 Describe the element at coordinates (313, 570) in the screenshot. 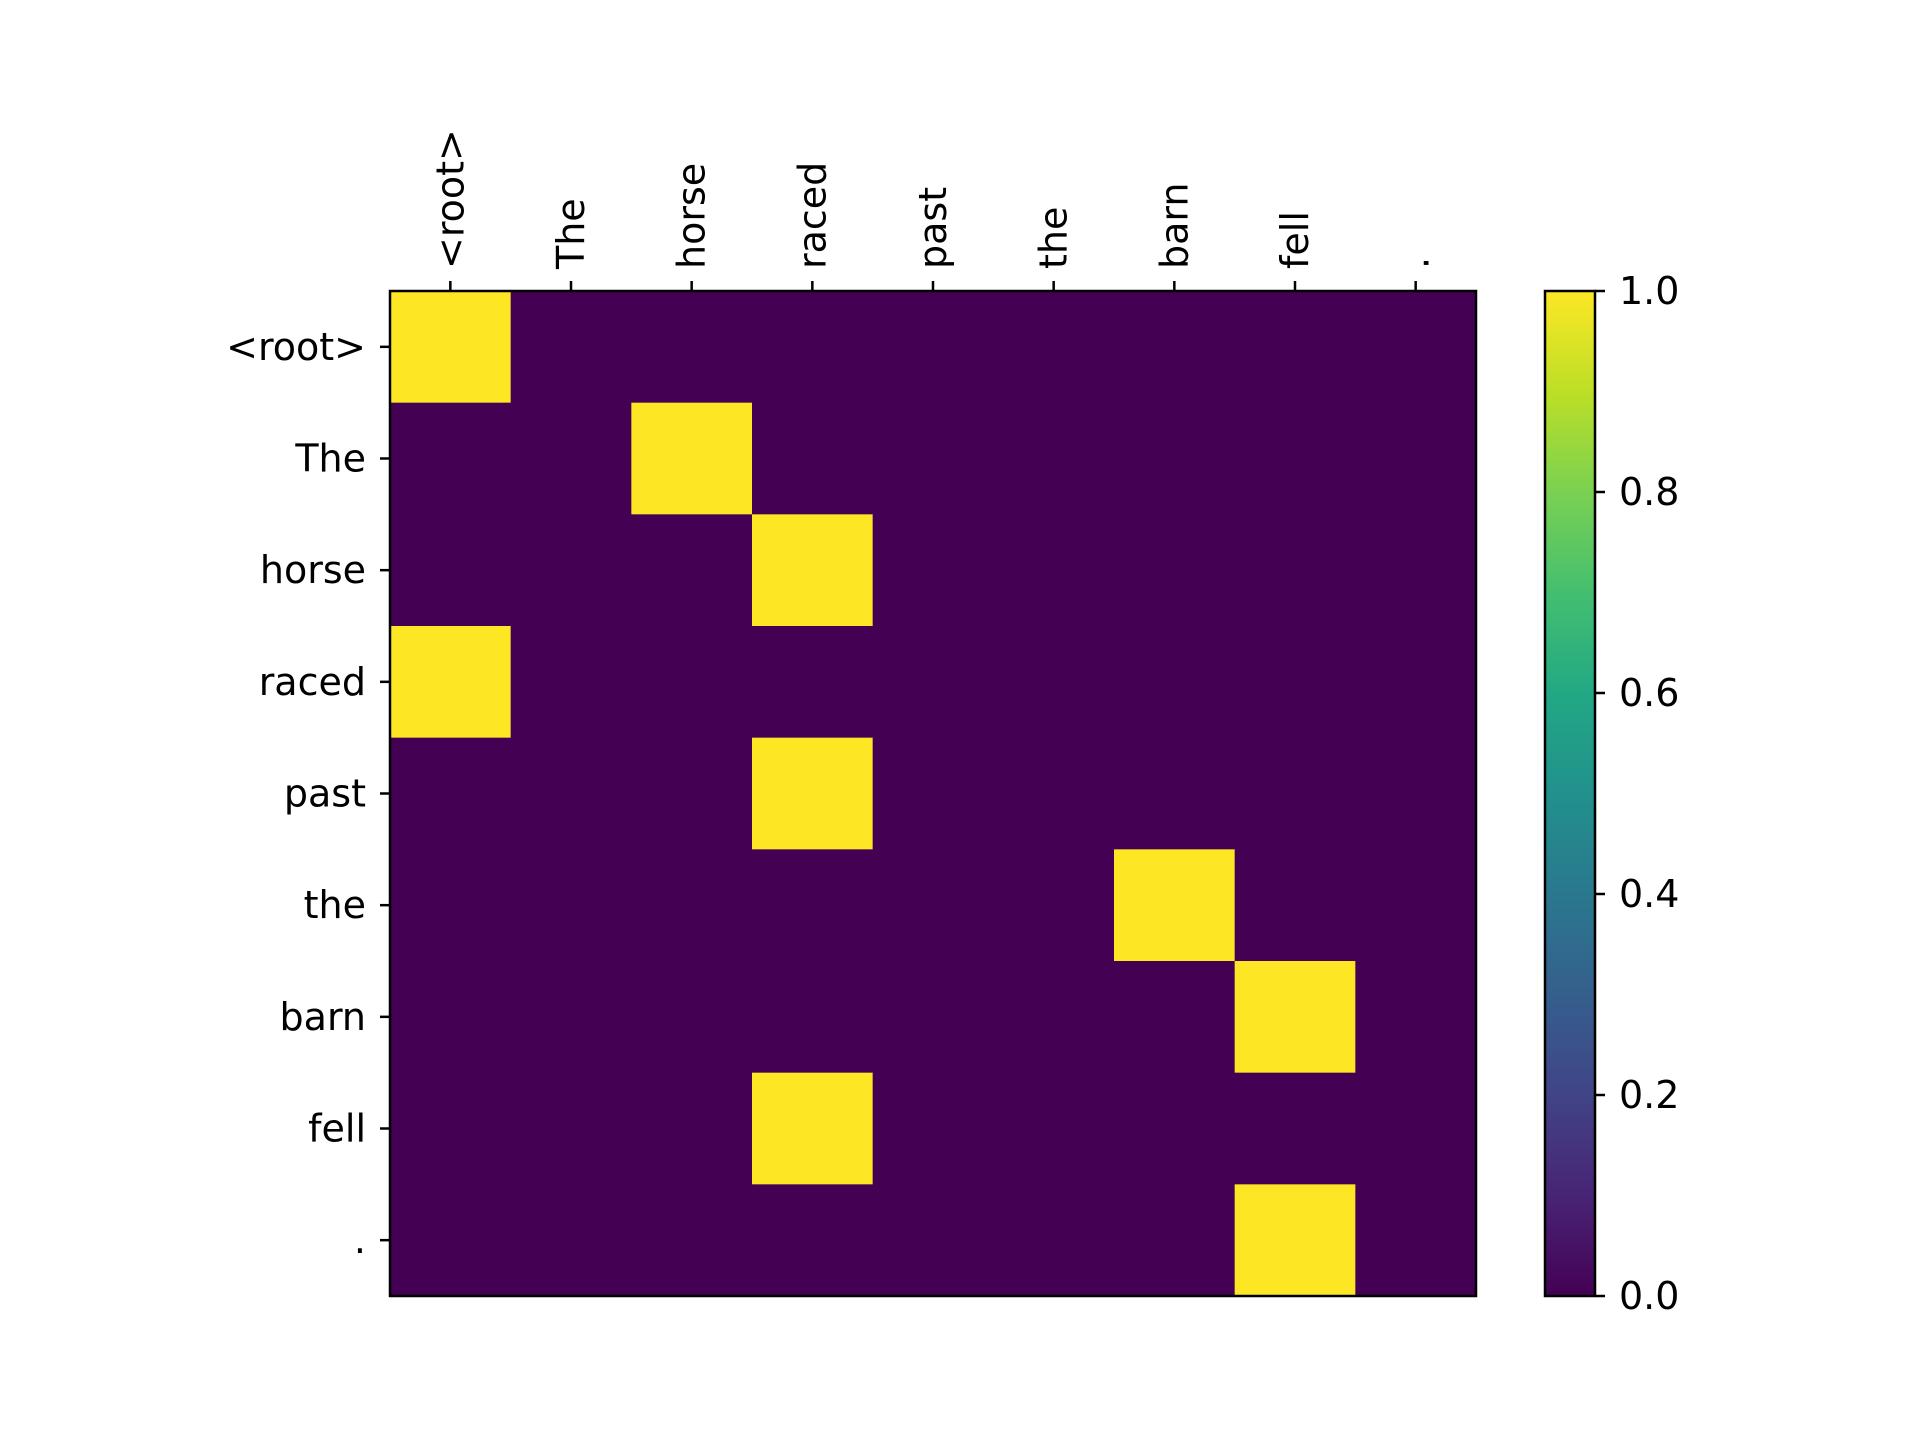

I see `y-tick-label: horse` at that location.